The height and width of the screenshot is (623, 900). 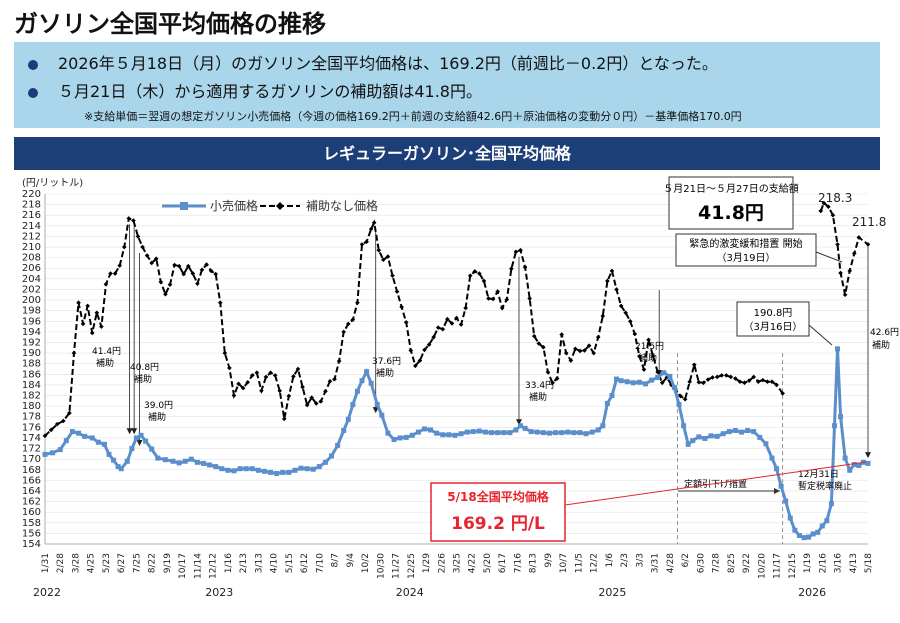 What do you see at coordinates (778, 566) in the screenshot?
I see `x-tick-label: 11/17` at bounding box center [778, 566].